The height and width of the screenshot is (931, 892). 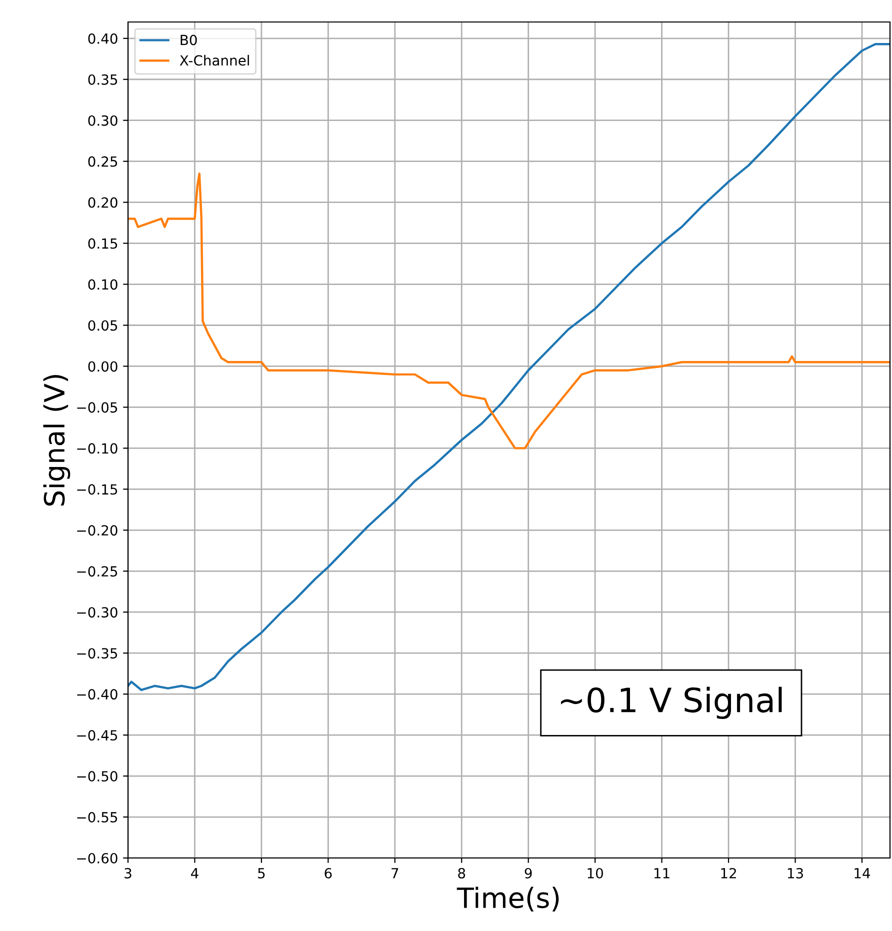 I want to click on x-tick-label: 3, so click(x=128, y=873).